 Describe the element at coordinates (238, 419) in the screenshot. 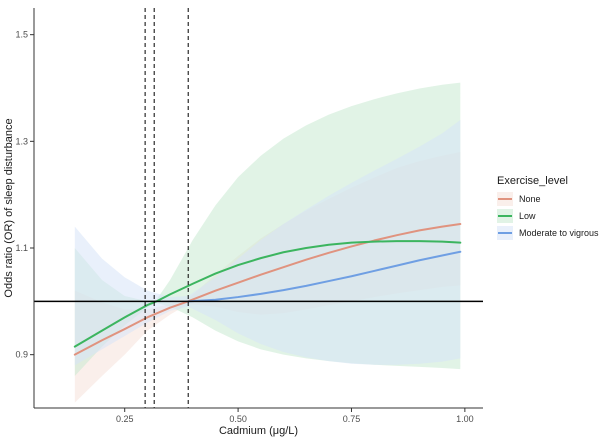

I see `x-tick-label: 0.50` at that location.